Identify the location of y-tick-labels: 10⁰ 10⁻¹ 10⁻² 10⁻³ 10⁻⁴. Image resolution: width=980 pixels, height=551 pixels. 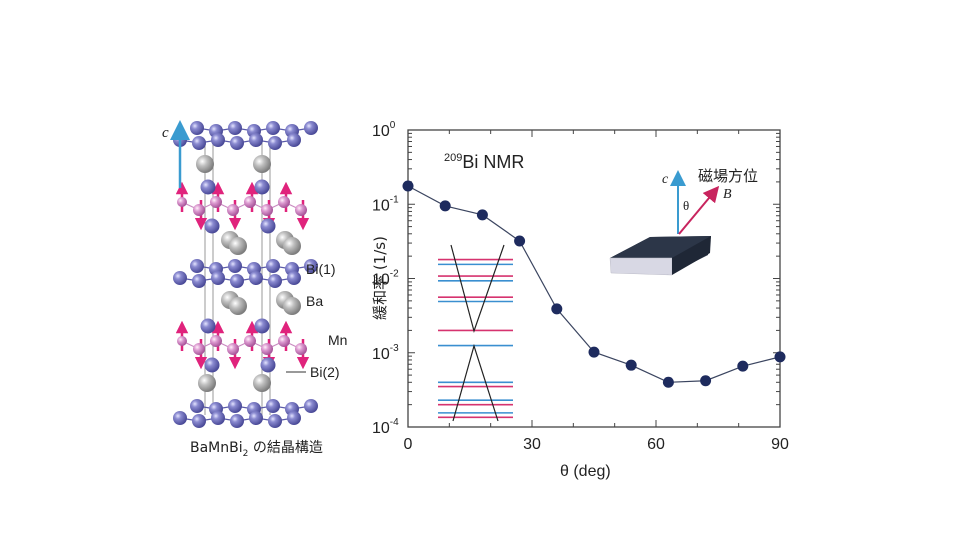
(385, 278).